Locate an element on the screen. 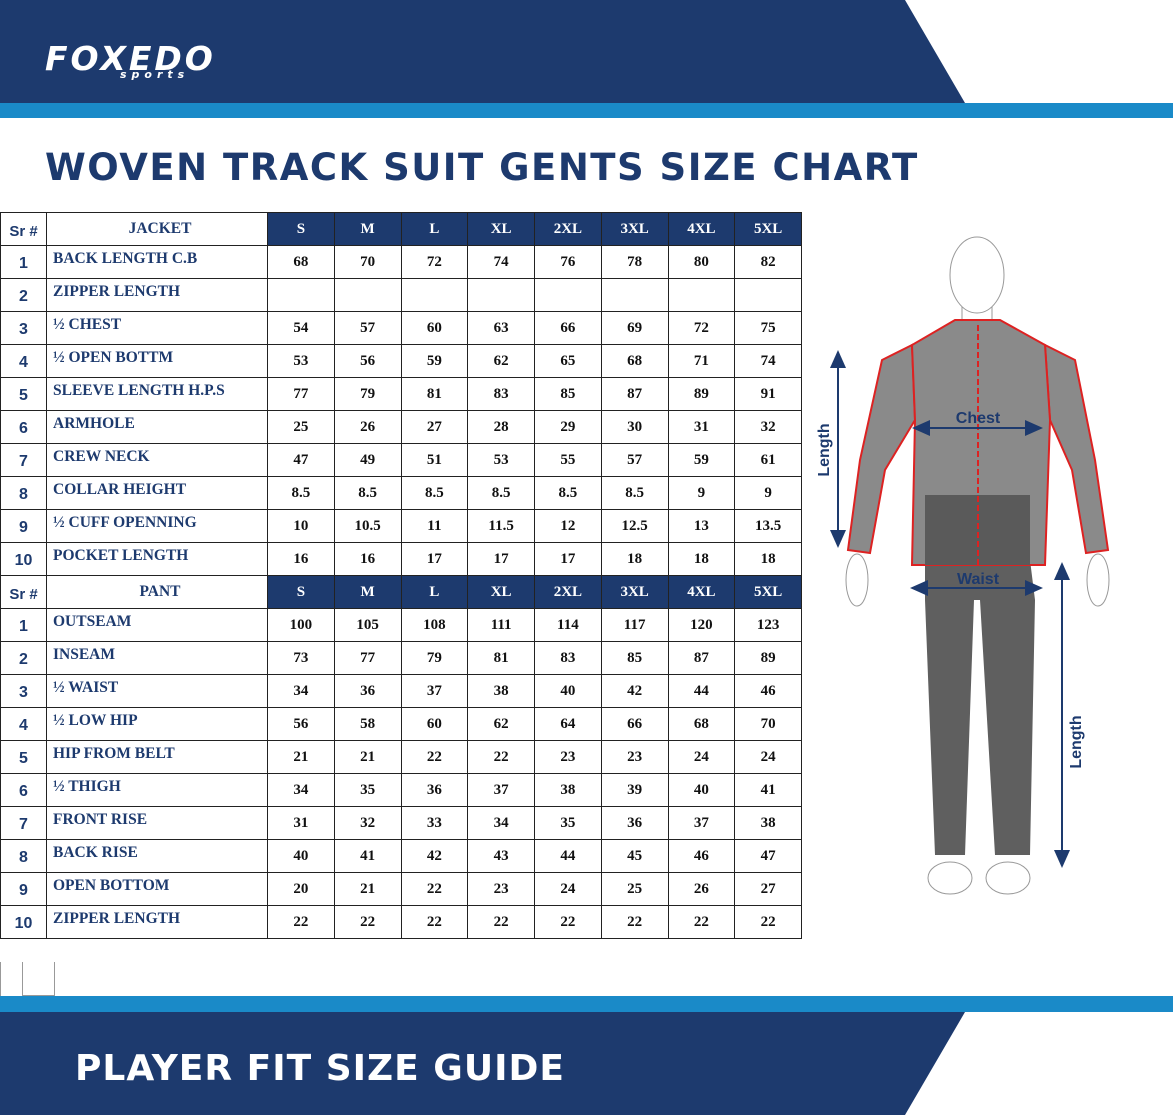 The width and height of the screenshot is (1173, 1115). measure-name: CREW NECK is located at coordinates (157, 460).